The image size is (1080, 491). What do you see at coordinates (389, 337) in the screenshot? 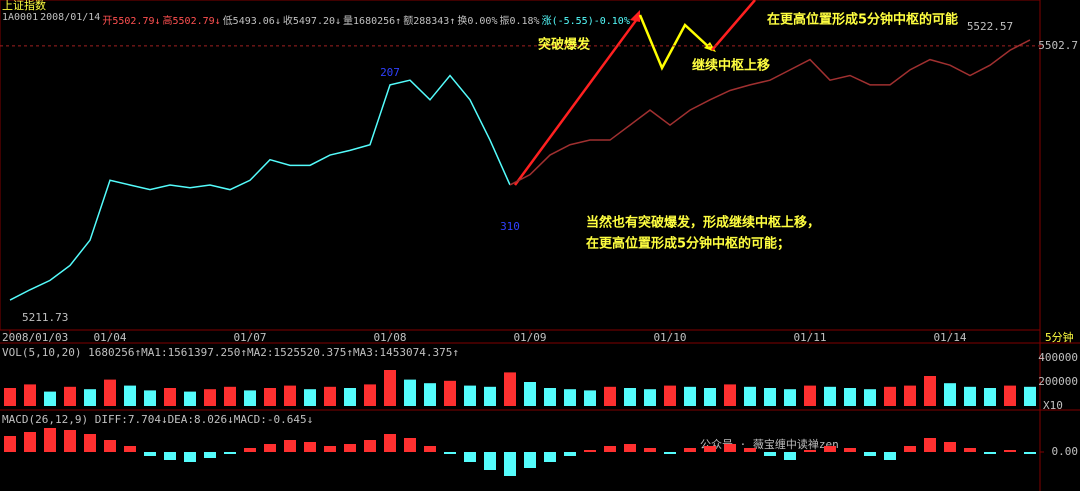
I see `x-tick-label: 01/08` at bounding box center [389, 337].